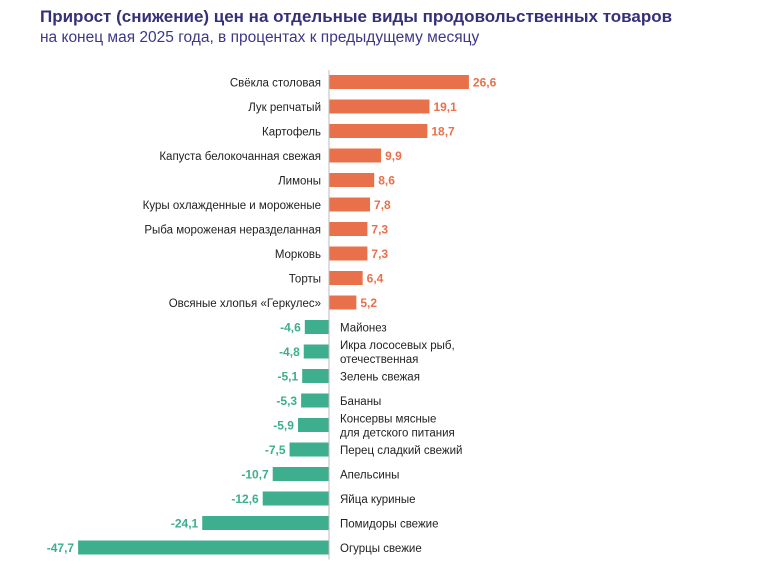 The image size is (760, 570). Describe the element at coordinates (232, 206) in the screenshot. I see `category-label: Куры охлажденные и мороженые` at that location.